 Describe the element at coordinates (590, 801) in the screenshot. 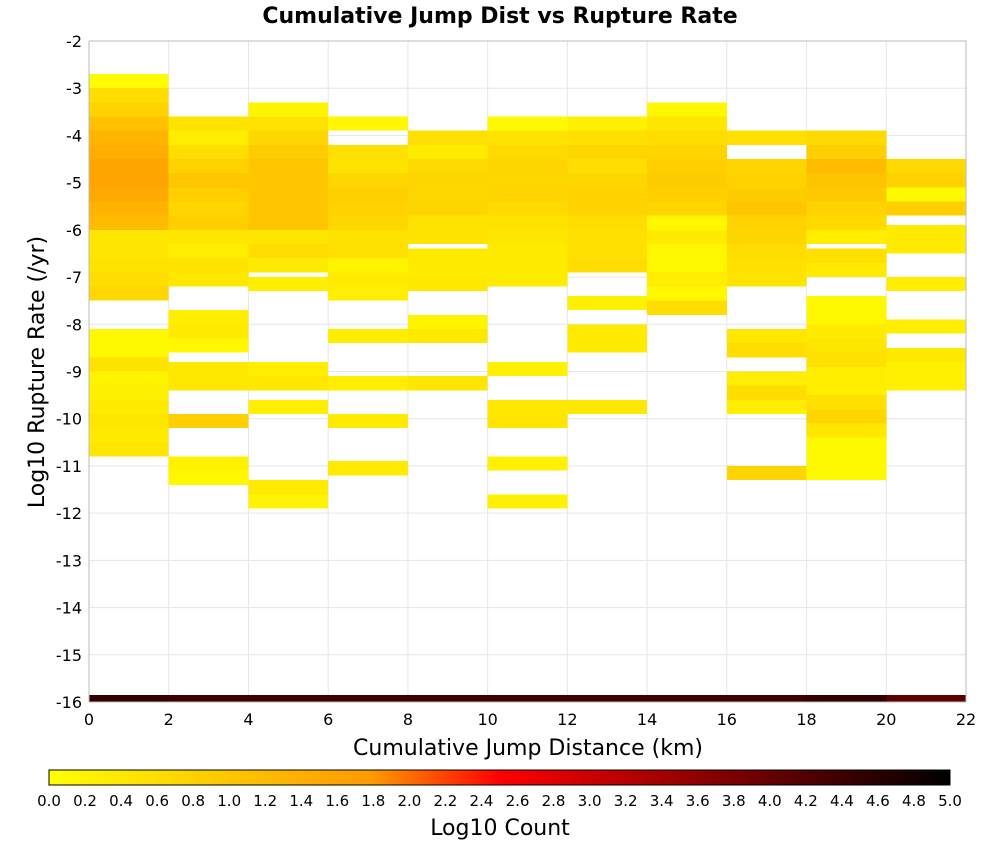

I see `colorbar-tick-label: 3.0` at that location.